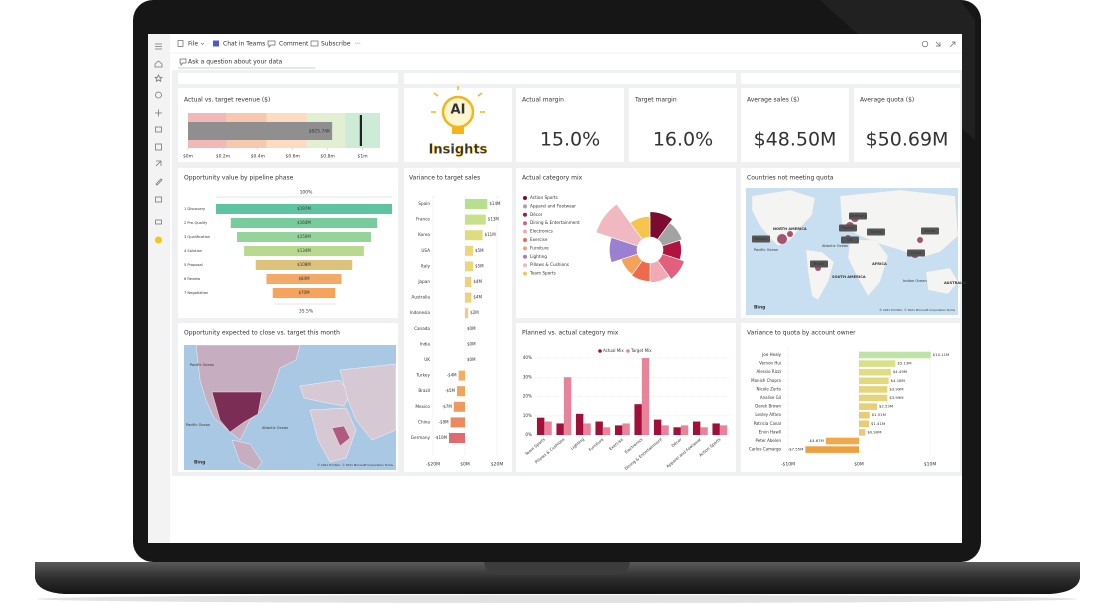  I want to click on country-label: China, so click(916, 252).